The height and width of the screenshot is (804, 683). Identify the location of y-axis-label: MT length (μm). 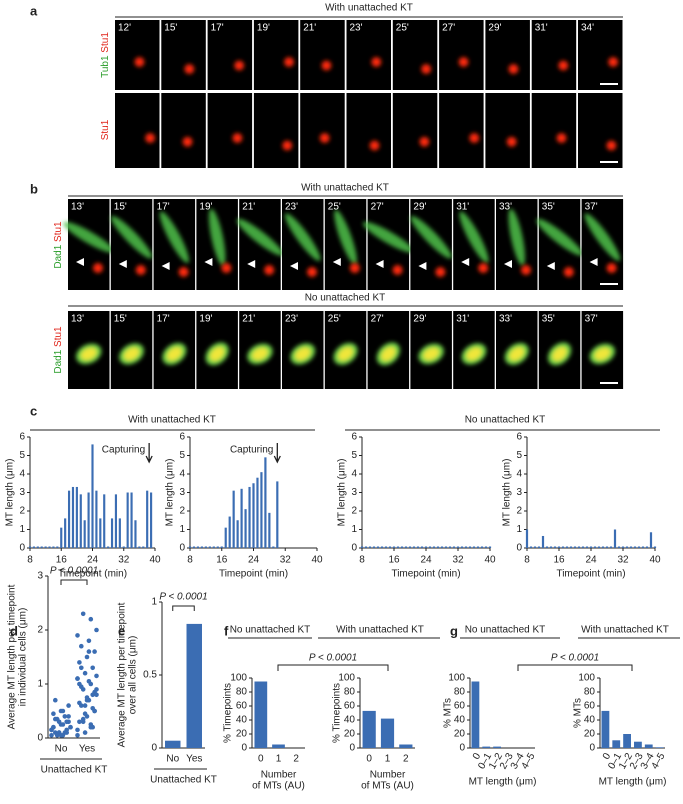
(507, 493).